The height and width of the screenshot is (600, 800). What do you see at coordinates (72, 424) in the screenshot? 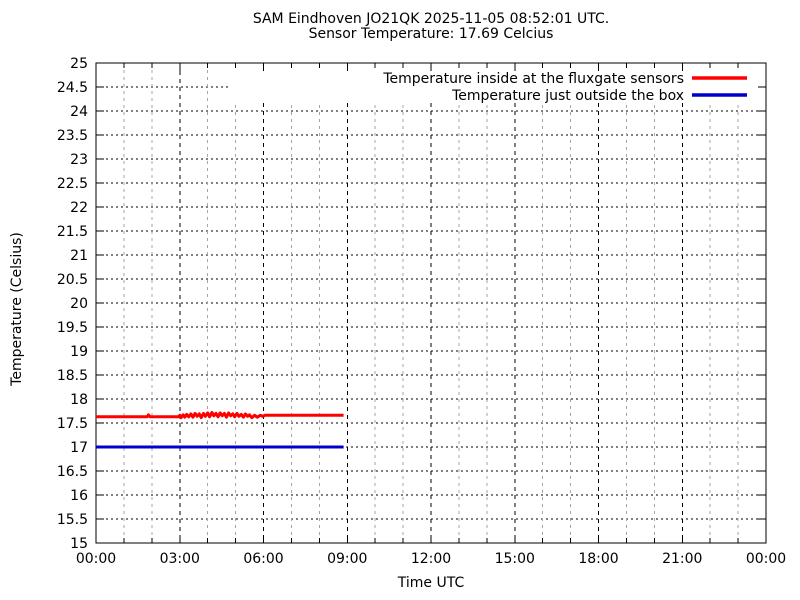
I see `y-tick-label: 17.5` at bounding box center [72, 424].